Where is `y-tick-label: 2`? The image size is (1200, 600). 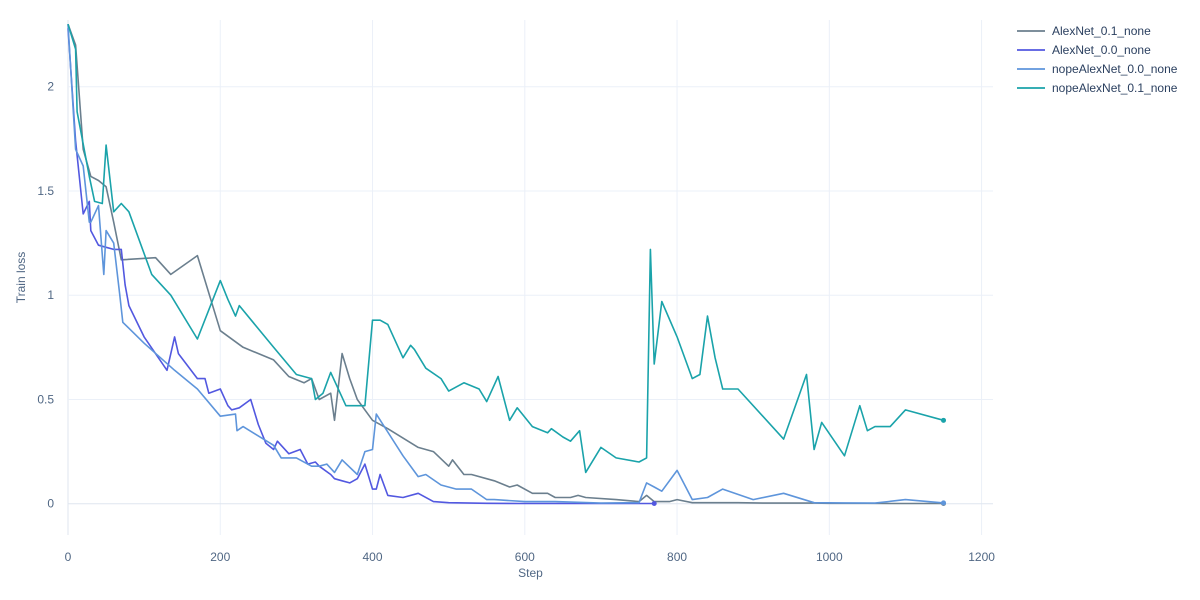
y-tick-label: 2 is located at coordinates (50, 87).